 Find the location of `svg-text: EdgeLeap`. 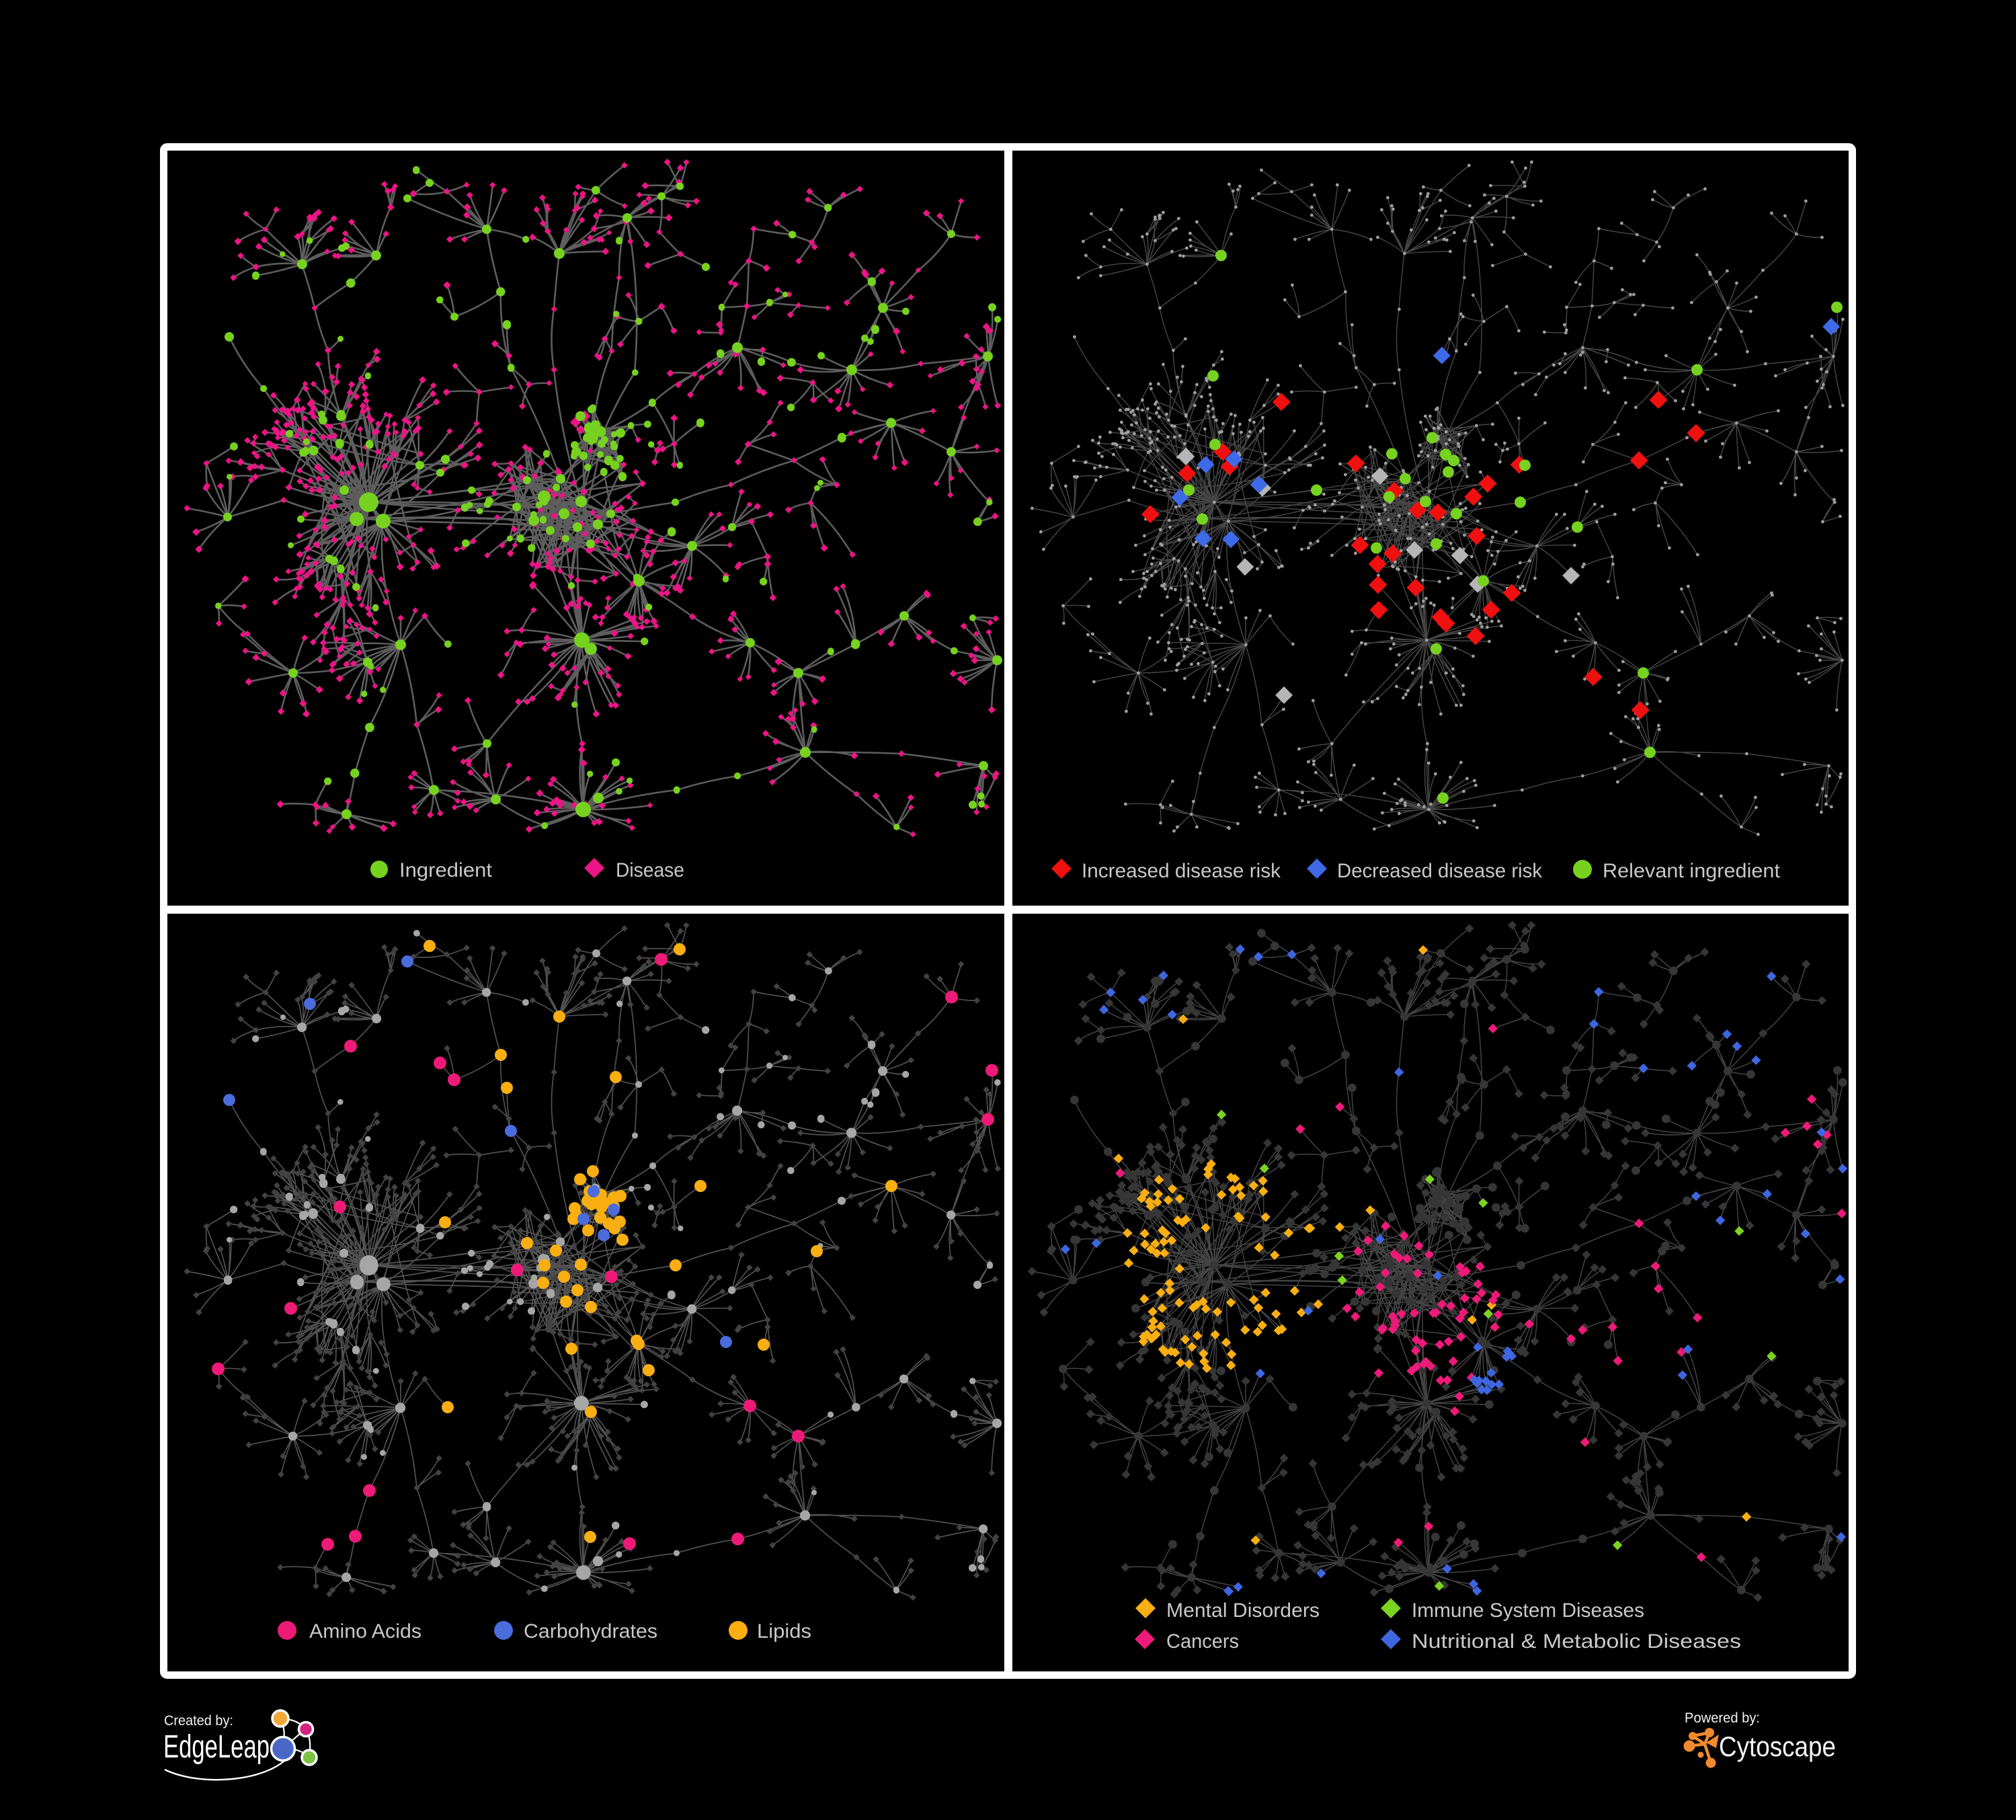

svg-text: EdgeLeap is located at coordinates (216, 1747).